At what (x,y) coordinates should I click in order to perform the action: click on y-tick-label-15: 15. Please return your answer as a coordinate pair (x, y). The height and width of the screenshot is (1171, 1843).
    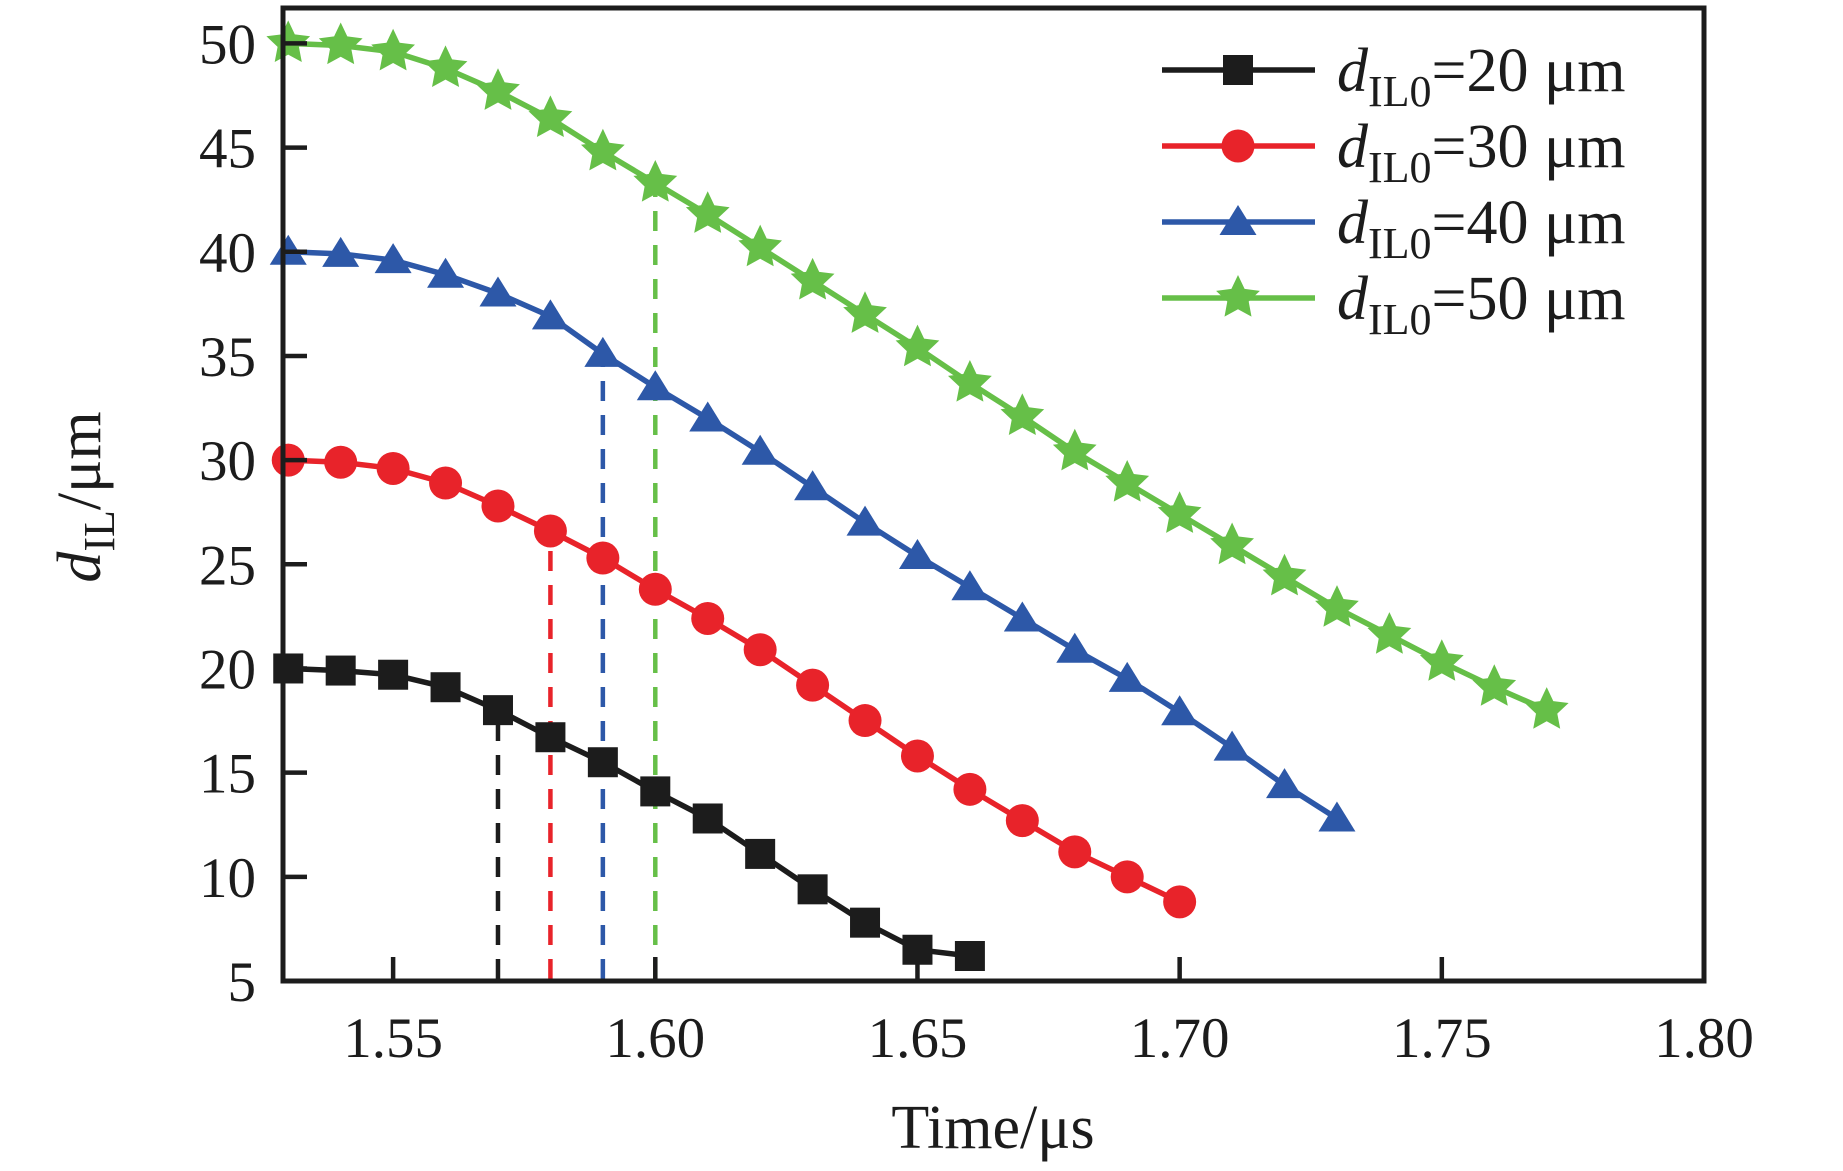
    Looking at the image, I should click on (227, 774).